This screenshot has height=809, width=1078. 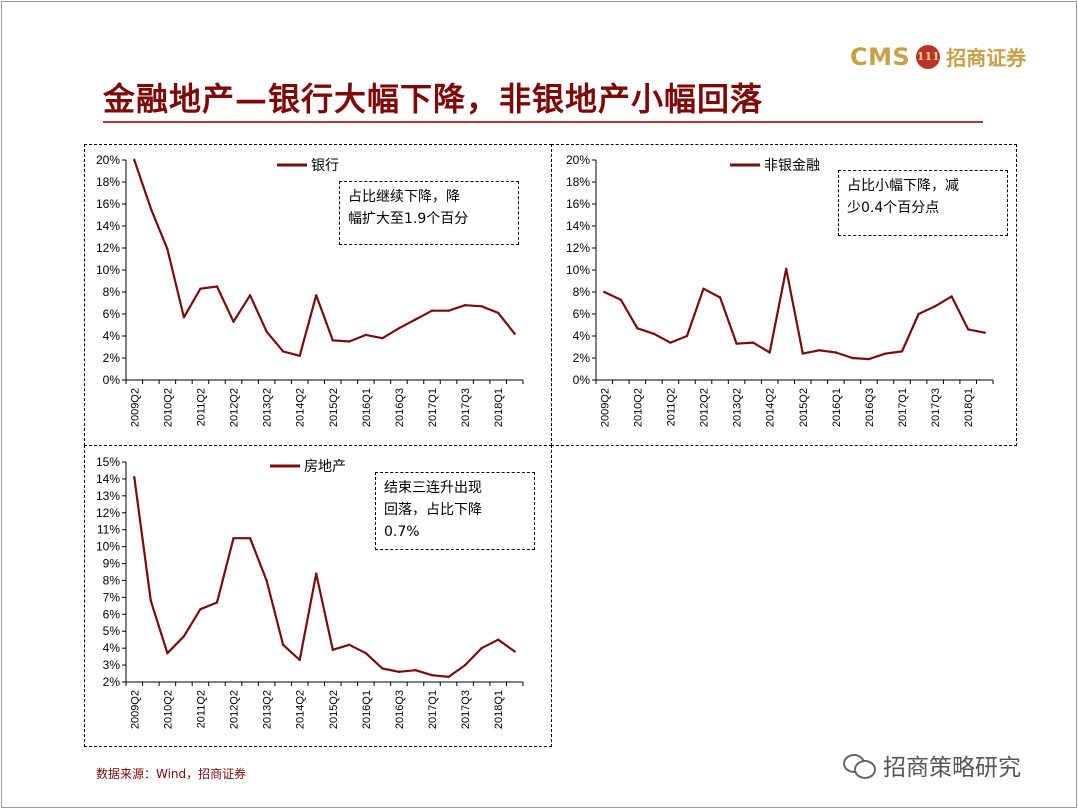 What do you see at coordinates (578, 182) in the screenshot?
I see `y-tick-label: 18%` at bounding box center [578, 182].